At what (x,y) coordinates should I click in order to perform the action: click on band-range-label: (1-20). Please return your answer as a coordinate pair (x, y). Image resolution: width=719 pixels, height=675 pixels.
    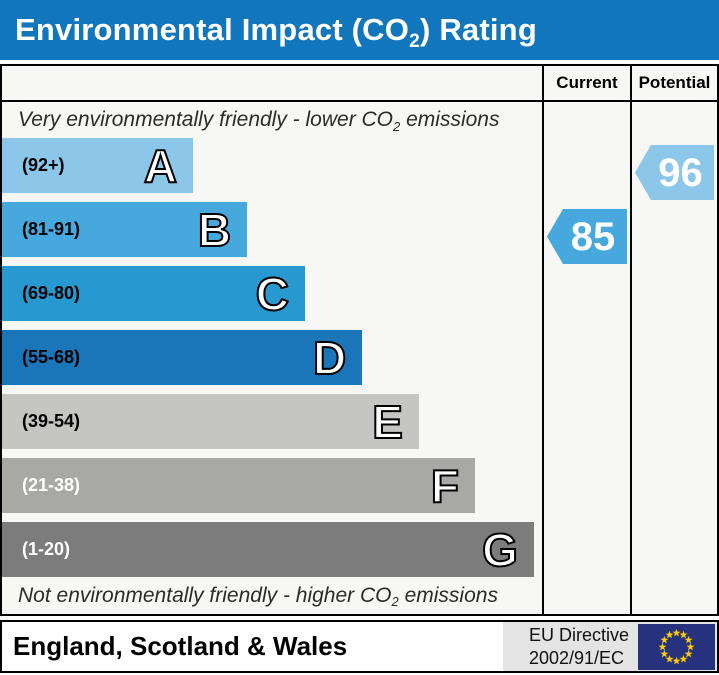
    Looking at the image, I should click on (46, 549).